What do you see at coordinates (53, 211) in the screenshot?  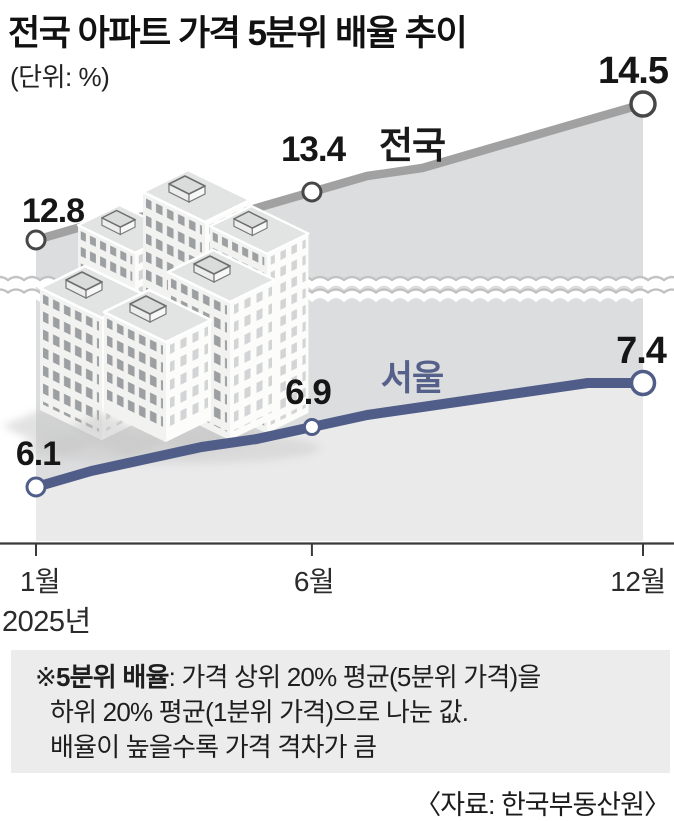 I see `national-jan-value-label: 12.8` at bounding box center [53, 211].